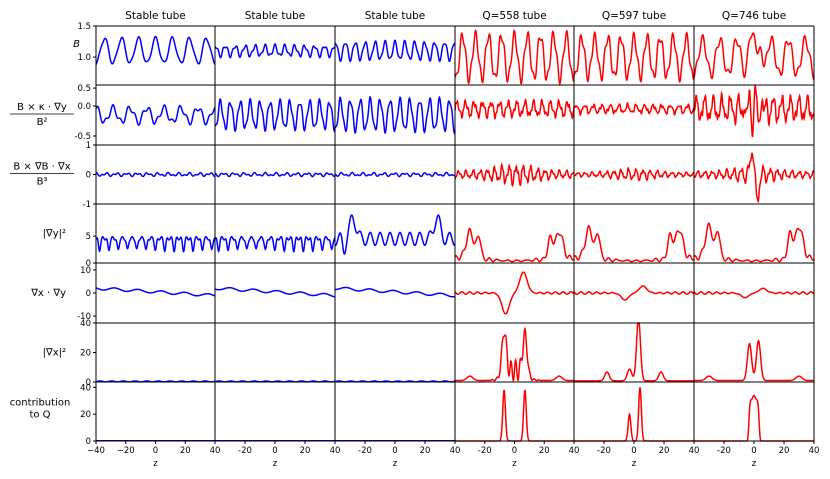 The width and height of the screenshot is (830, 479). Describe the element at coordinates (54, 234) in the screenshot. I see `row-label: |∇y|²` at that location.